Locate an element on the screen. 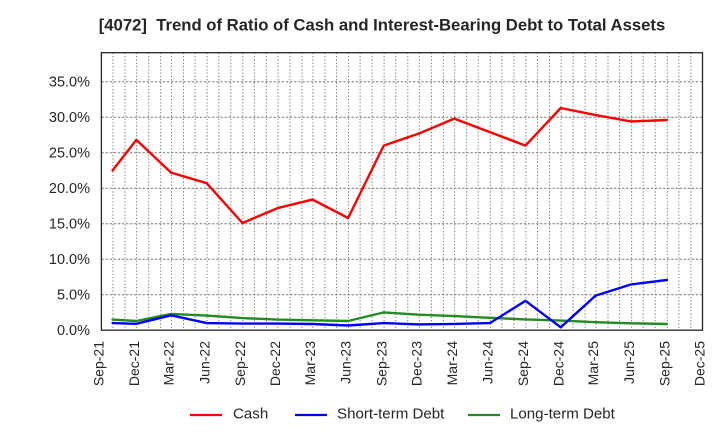 Image resolution: width=720 pixels, height=440 pixels. svg-text: Mar-25 is located at coordinates (593, 363).